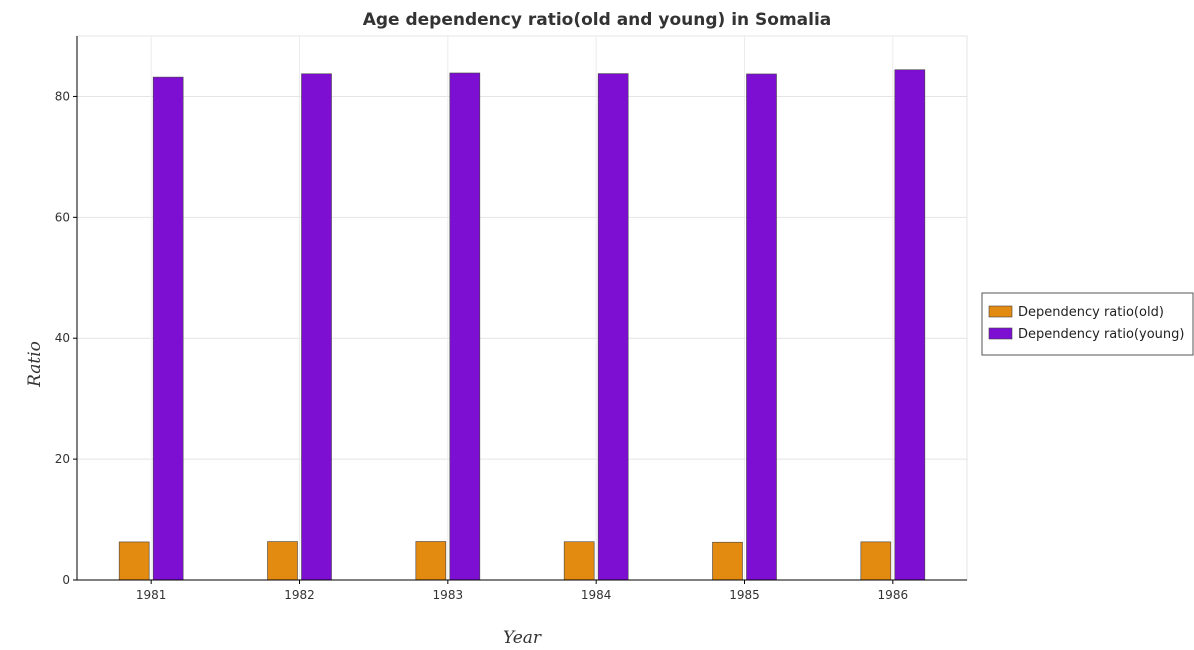 The width and height of the screenshot is (1194, 650). I want to click on bar-old-1982, so click(282, 561).